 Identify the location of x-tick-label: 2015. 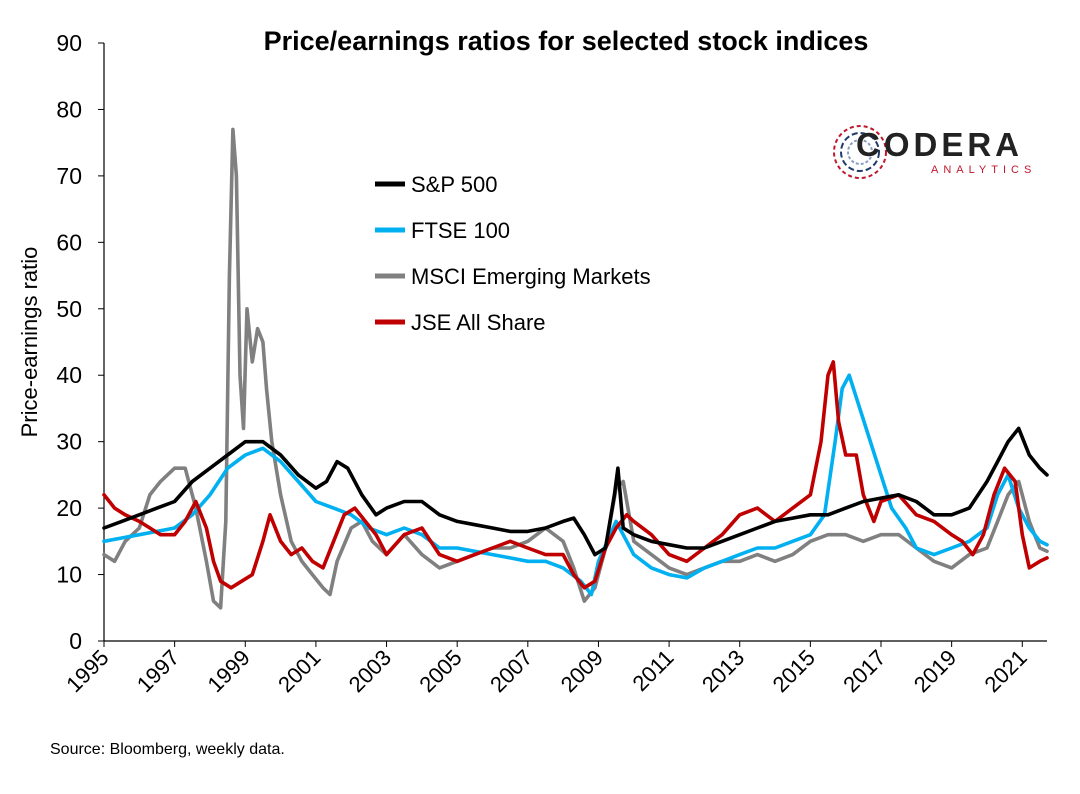
(794, 671).